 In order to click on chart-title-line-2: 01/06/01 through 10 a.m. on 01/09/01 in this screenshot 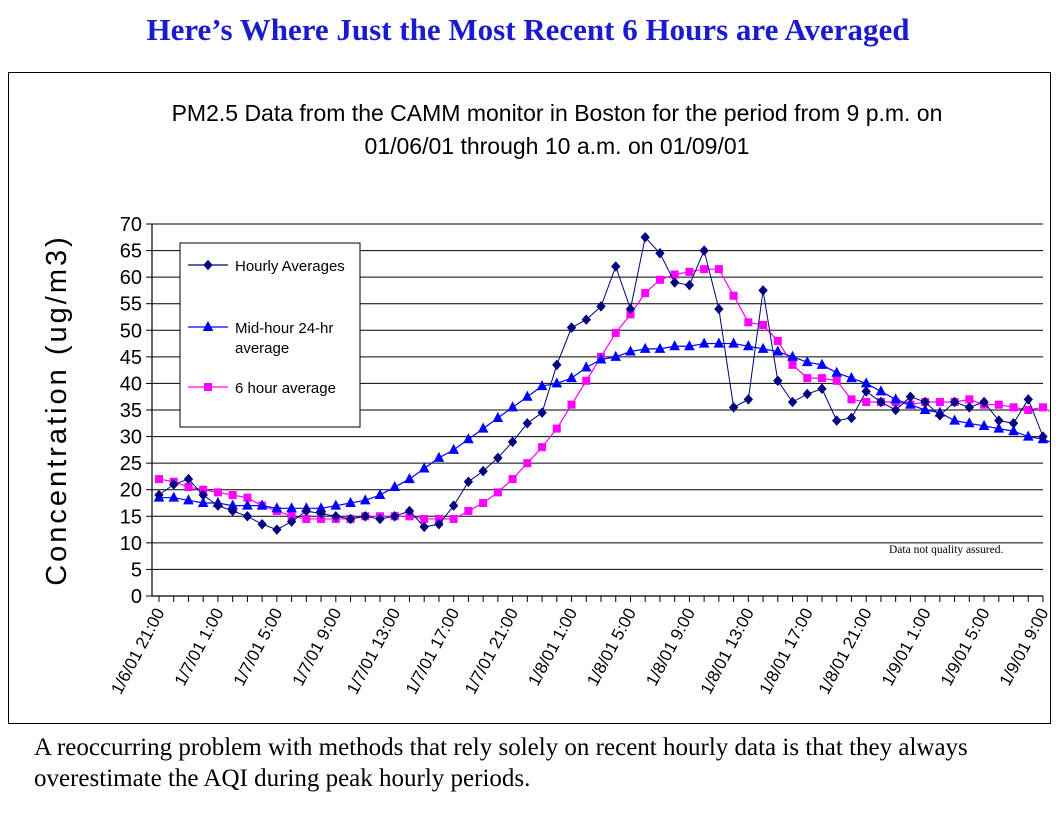, I will do `click(557, 146)`.